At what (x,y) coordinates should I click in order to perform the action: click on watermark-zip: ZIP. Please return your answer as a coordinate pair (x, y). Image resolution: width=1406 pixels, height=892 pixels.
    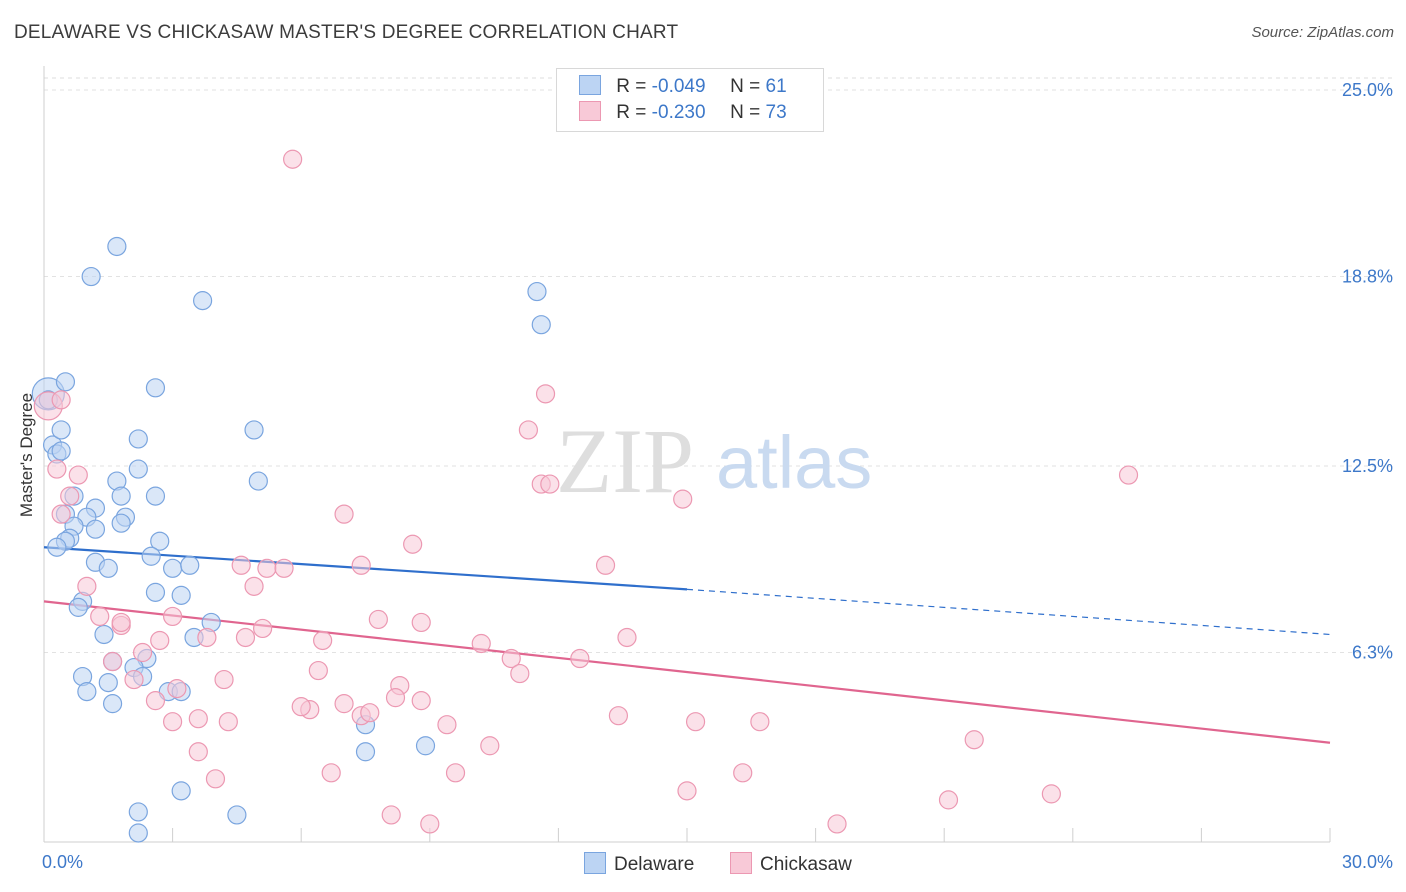
    Looking at the image, I should click on (625, 461).